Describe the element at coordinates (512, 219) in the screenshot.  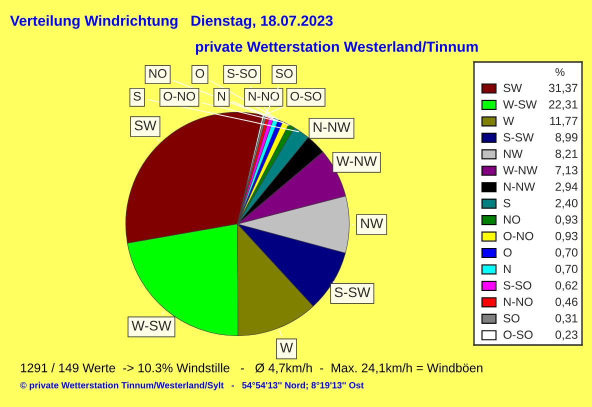
I see `legend-label: NO` at that location.